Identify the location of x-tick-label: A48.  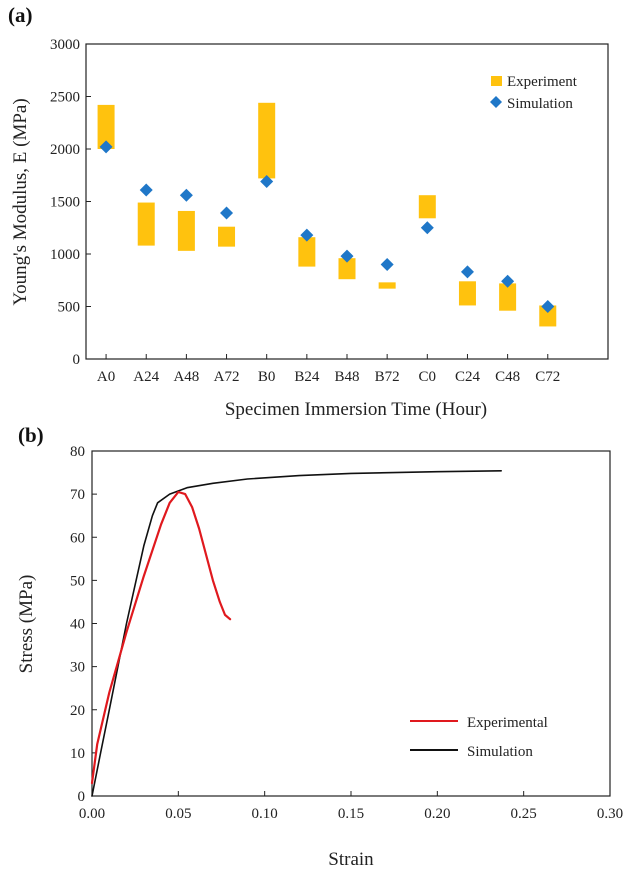
(186, 377).